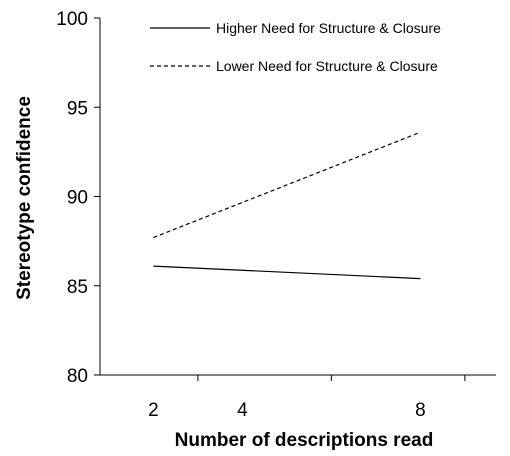 This screenshot has height=456, width=510. What do you see at coordinates (307, 398) in the screenshot?
I see `x-axis-ticks: 2 4 8` at bounding box center [307, 398].